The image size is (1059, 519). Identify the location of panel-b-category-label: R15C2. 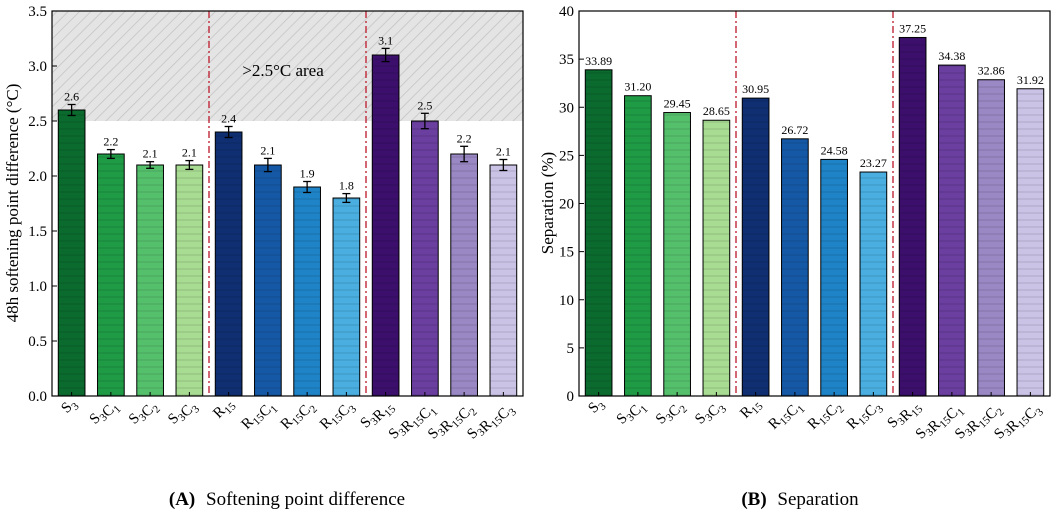
(826, 417).